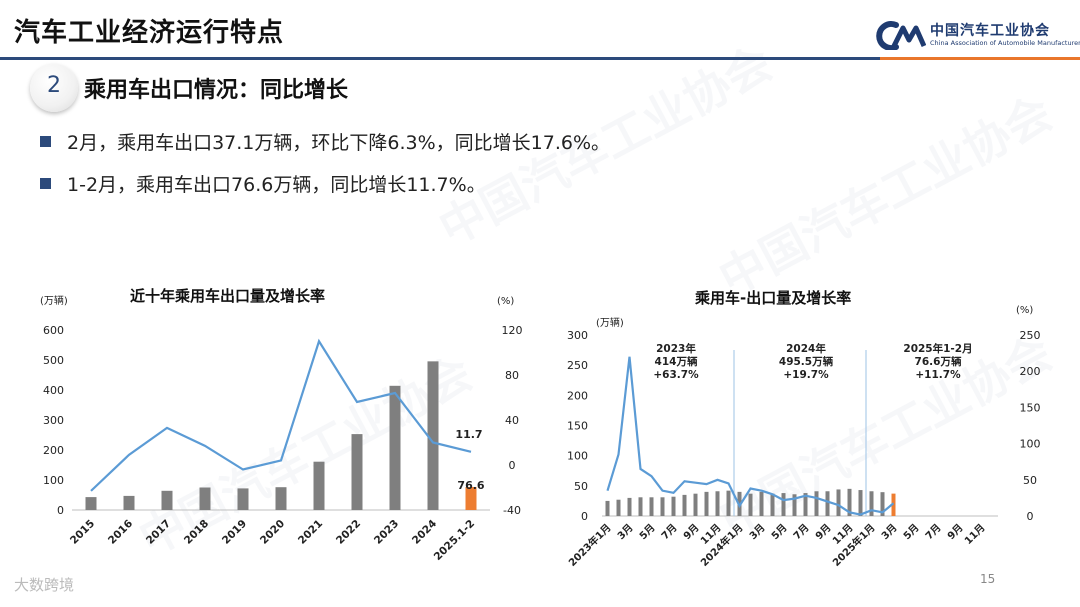 Image resolution: width=1080 pixels, height=607 pixels. What do you see at coordinates (577, 456) in the screenshot?
I see `chart2-left-tick: 100` at bounding box center [577, 456].